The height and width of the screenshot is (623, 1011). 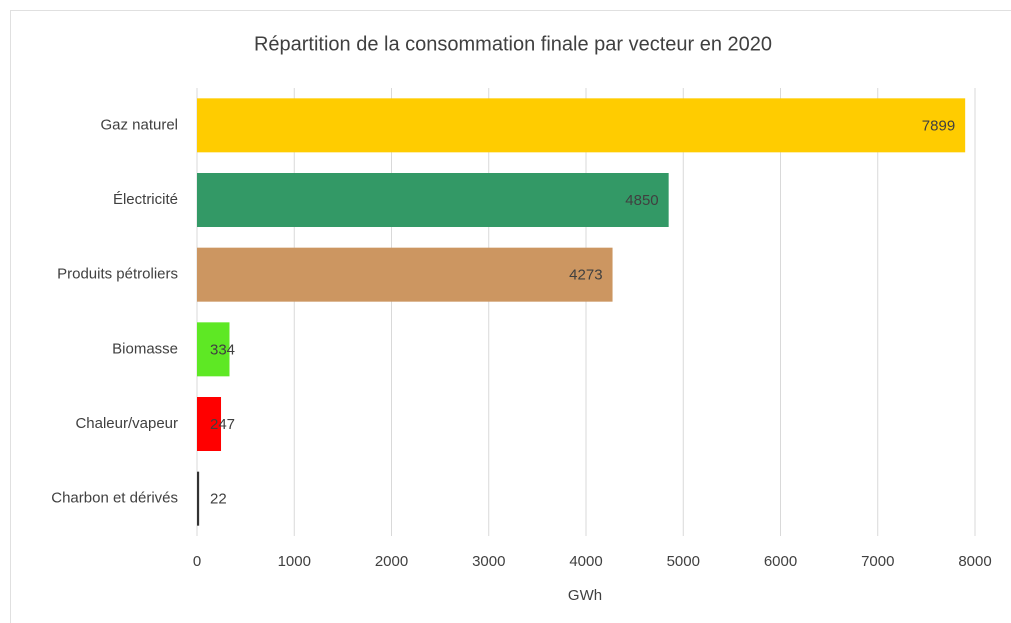 I want to click on data-label: 4273, so click(x=585, y=275).